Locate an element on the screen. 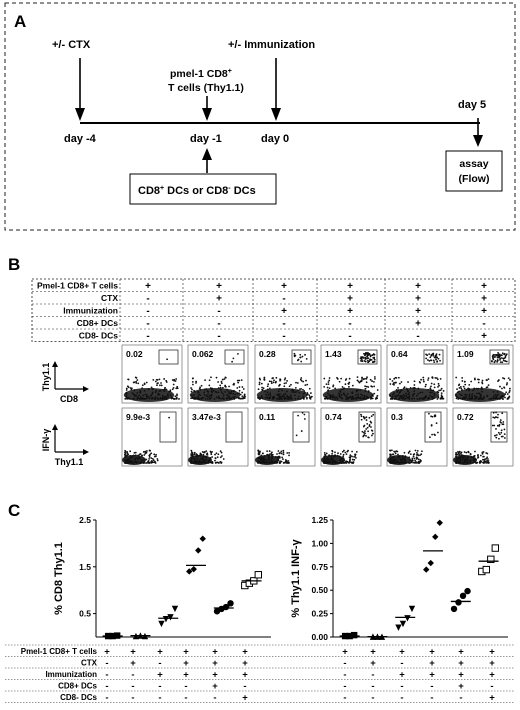 The width and height of the screenshot is (520, 710). gate-percentage: 0.02 is located at coordinates (134, 354).